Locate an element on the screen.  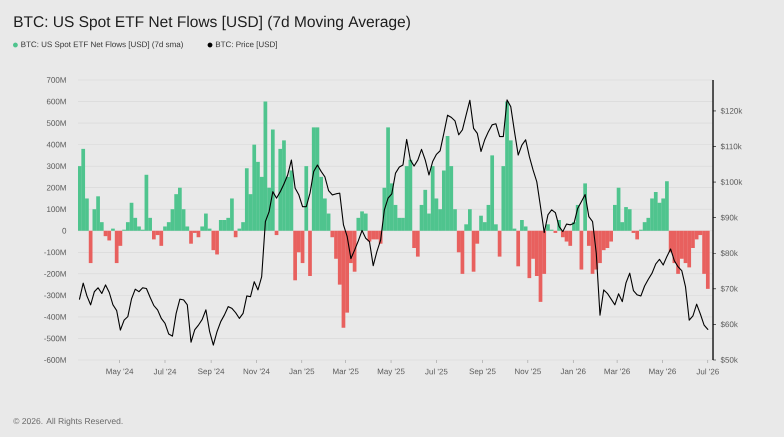
y2-tick-label: $100k is located at coordinates (731, 182).